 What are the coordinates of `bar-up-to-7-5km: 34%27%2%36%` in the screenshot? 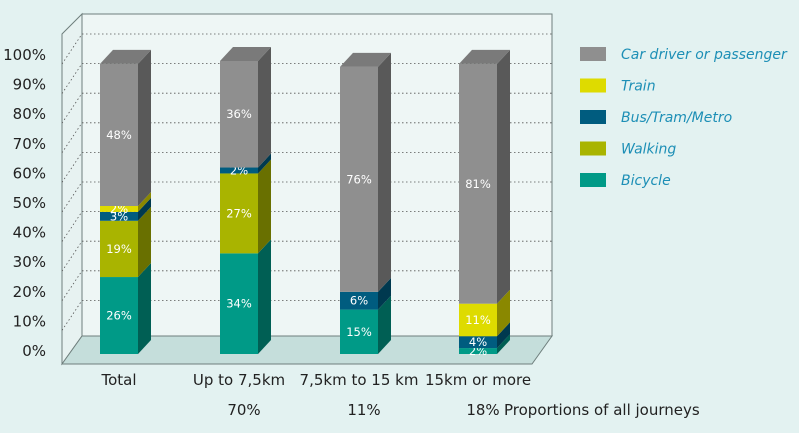 It's located at (245, 200).